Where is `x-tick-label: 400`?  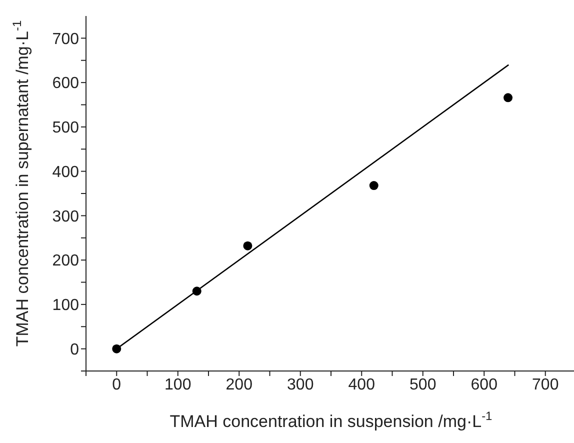
x-tick-label: 400 is located at coordinates (362, 385).